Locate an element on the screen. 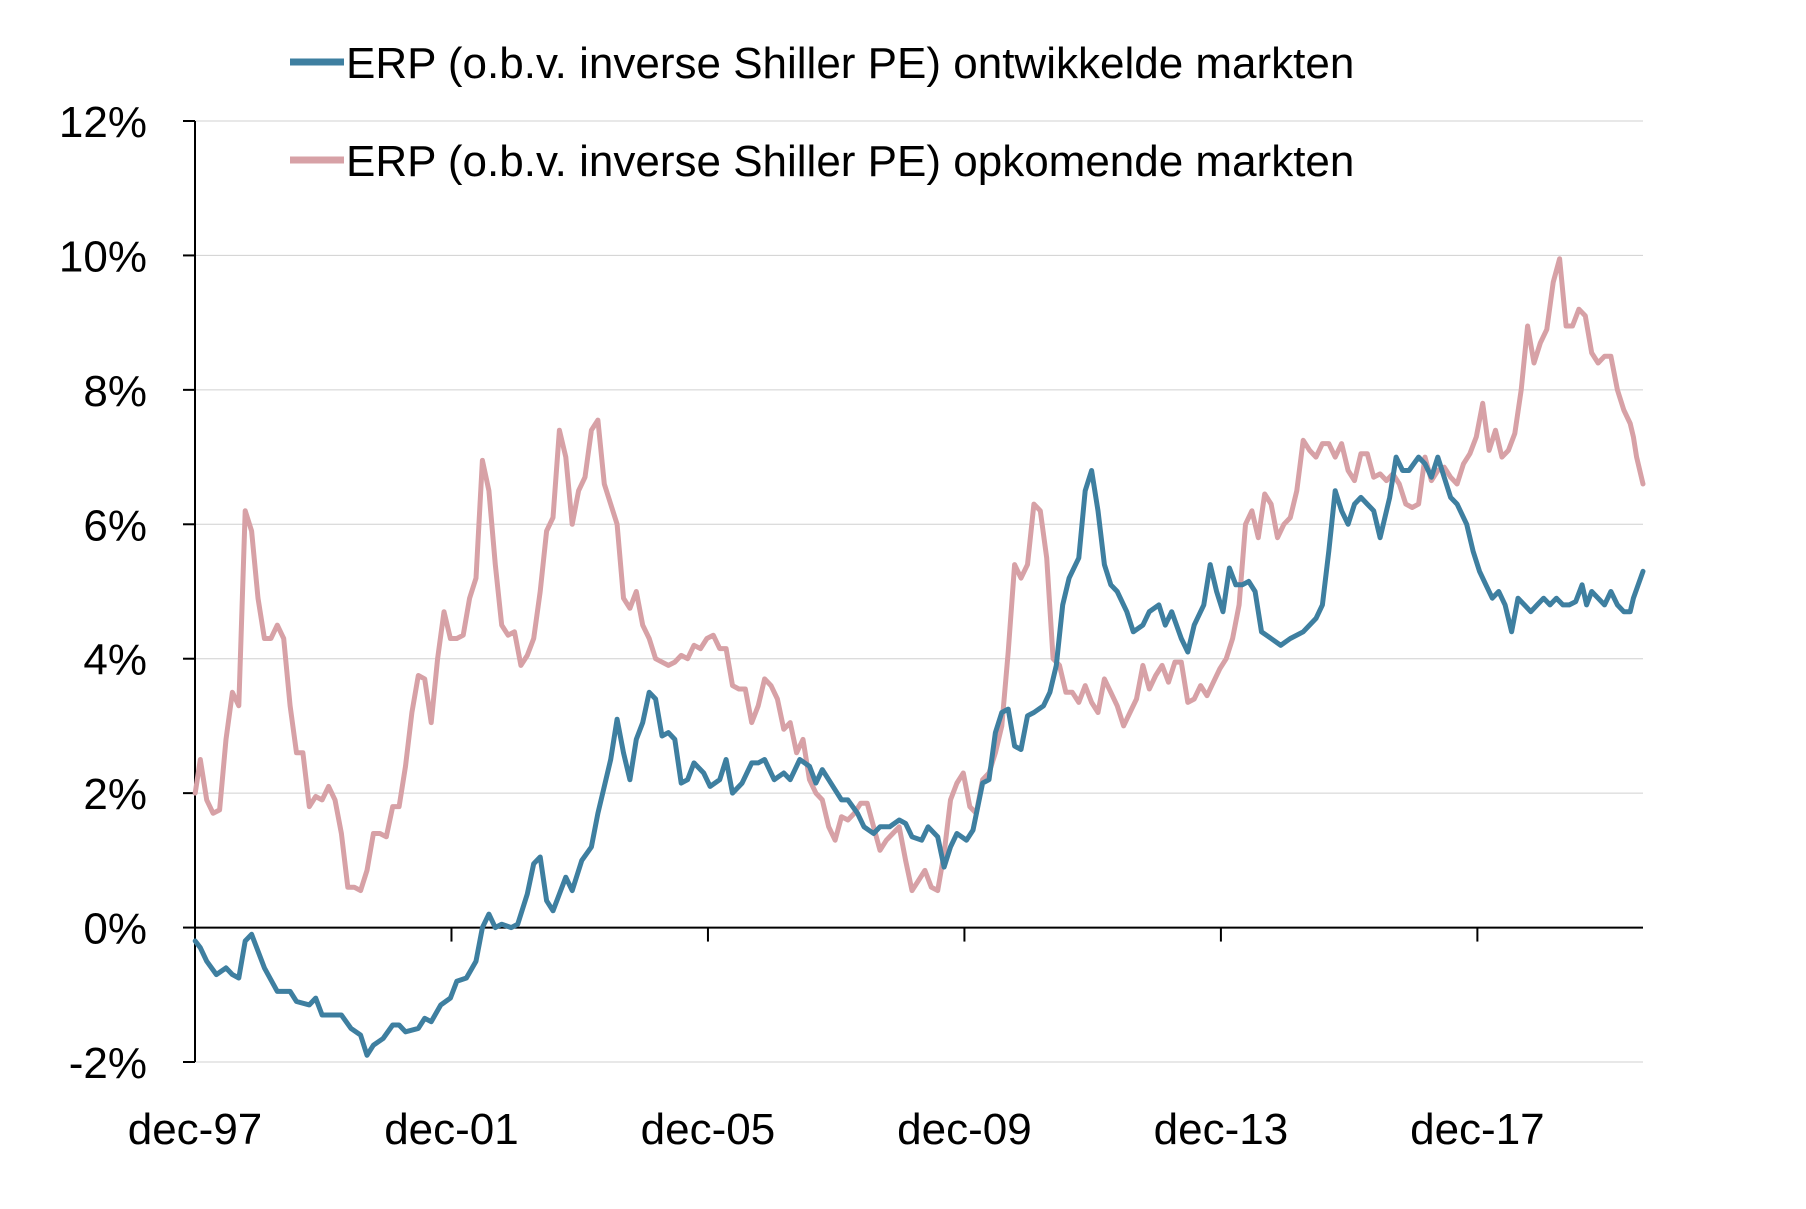 This screenshot has width=1806, height=1209. y-tick-label: 6% is located at coordinates (115, 525).